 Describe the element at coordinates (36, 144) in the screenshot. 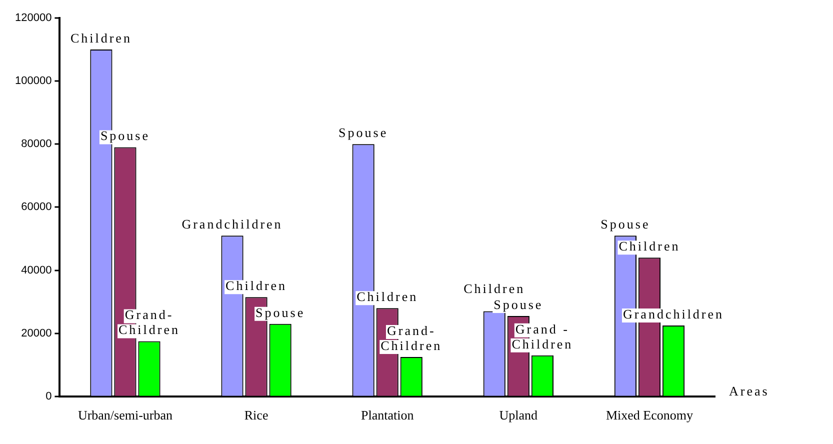

I see `y-tick-label: 80000` at that location.